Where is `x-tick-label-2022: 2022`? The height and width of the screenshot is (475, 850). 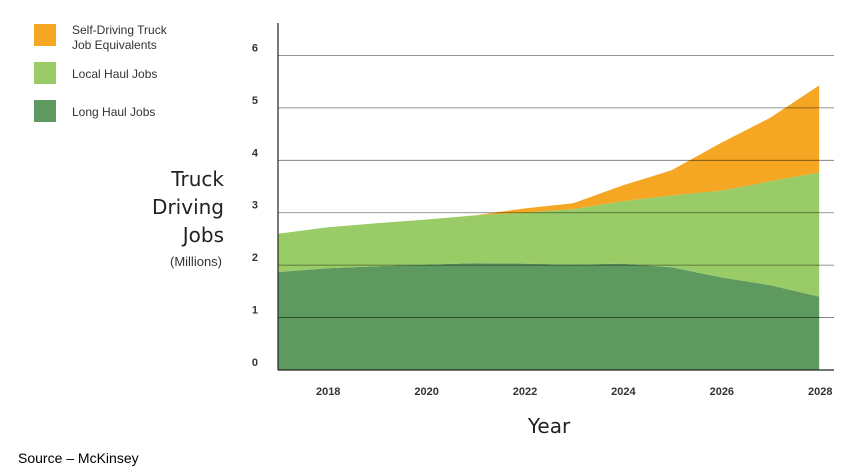
x-tick-label-2022: 2022 is located at coordinates (525, 392).